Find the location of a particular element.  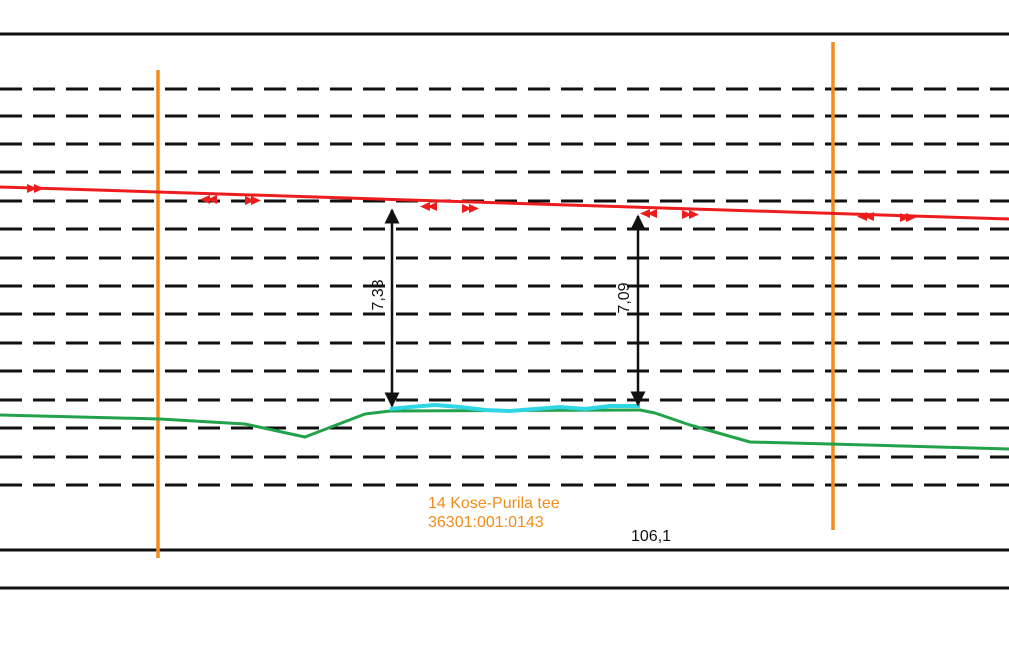

powerline-conductor is located at coordinates (504, 203).